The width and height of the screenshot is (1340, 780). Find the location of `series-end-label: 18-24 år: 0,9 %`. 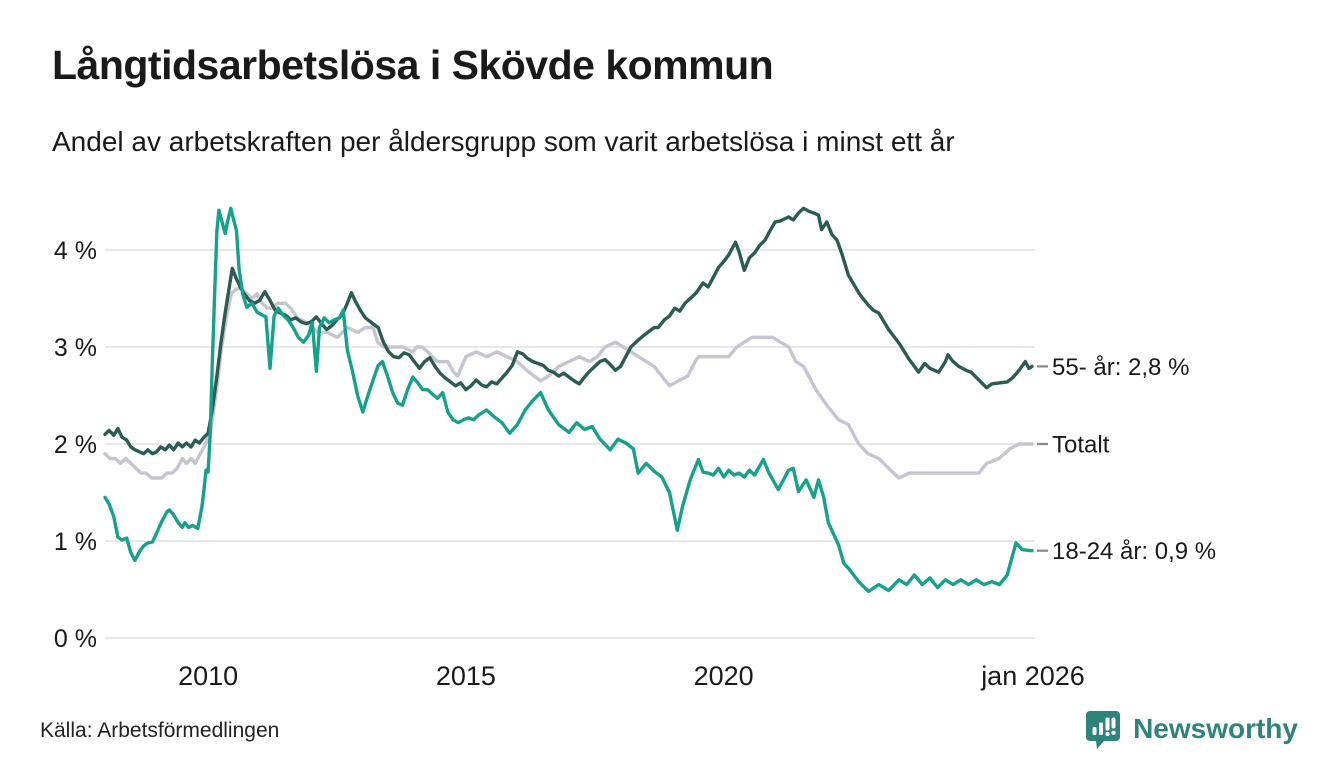

series-end-label: 18-24 år: 0,9 % is located at coordinates (1134, 551).